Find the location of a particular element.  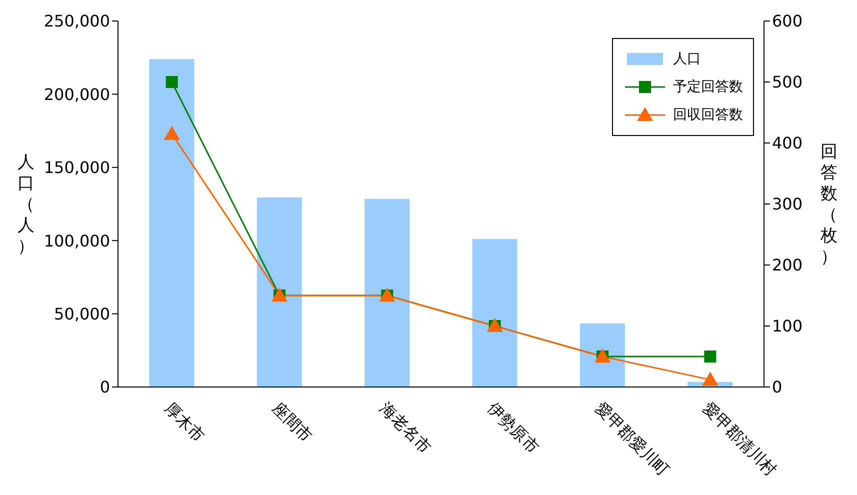

y2-tick-label: 600 is located at coordinates (787, 21).